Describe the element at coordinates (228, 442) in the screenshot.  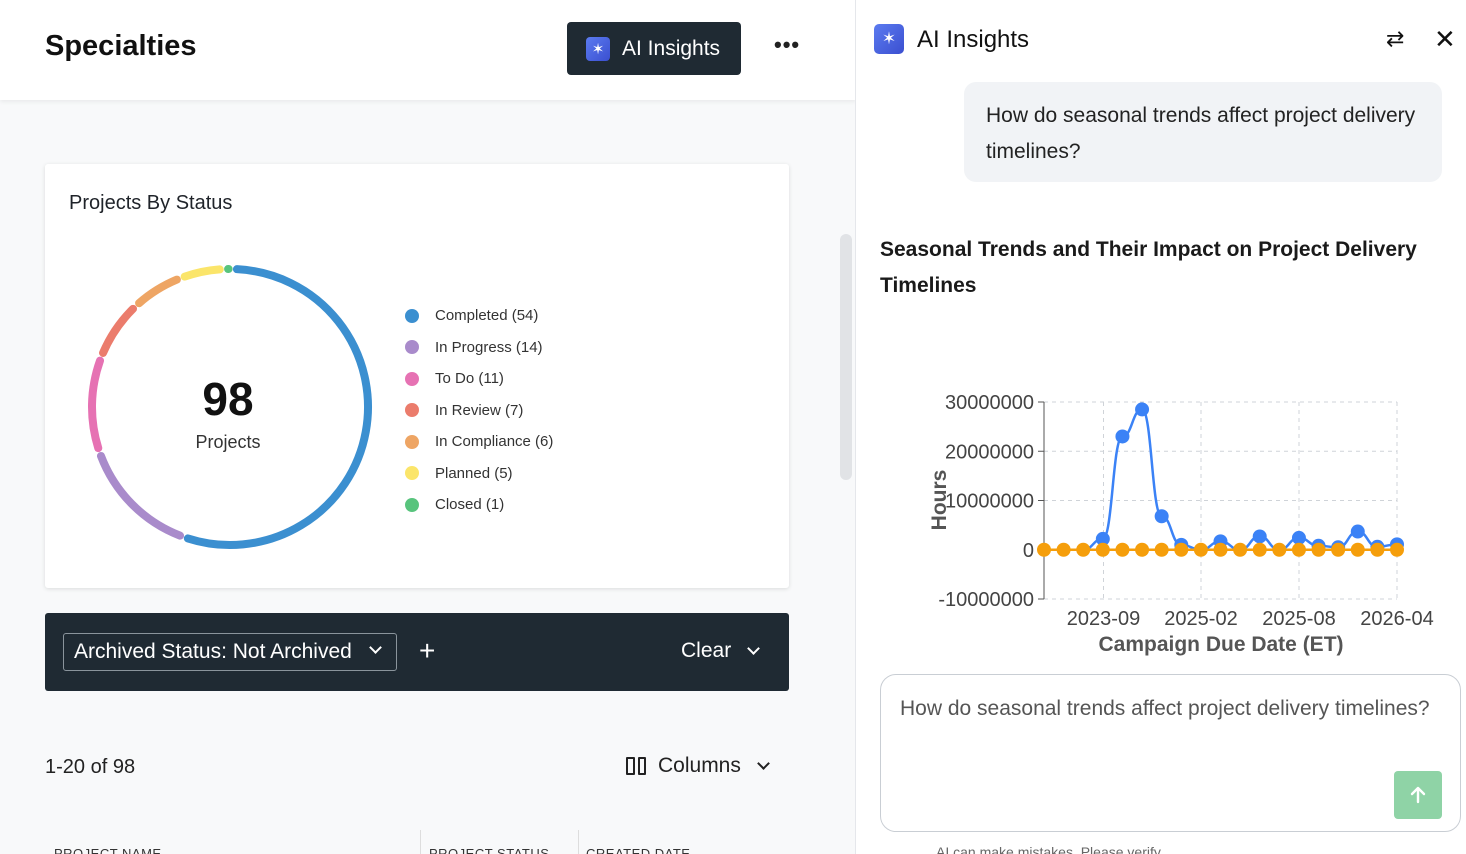
I see `donut-total-label: Projects` at that location.